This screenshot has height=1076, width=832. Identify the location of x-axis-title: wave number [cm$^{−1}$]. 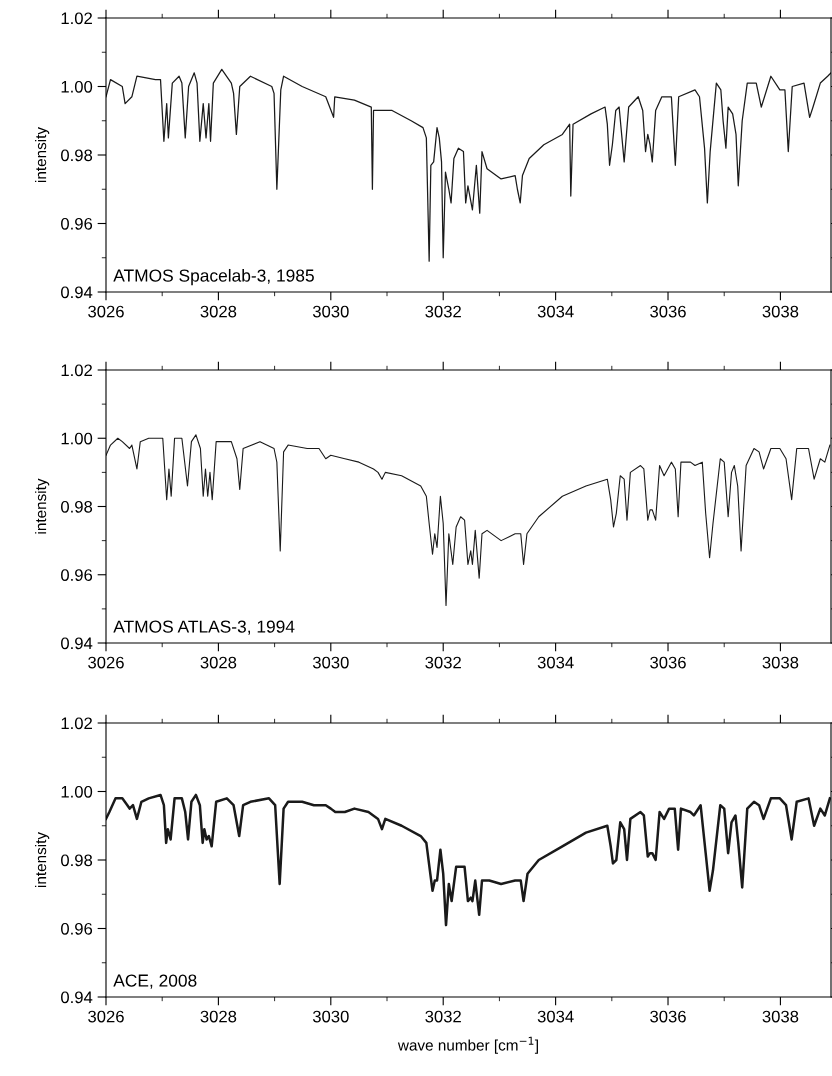
(467, 1045).